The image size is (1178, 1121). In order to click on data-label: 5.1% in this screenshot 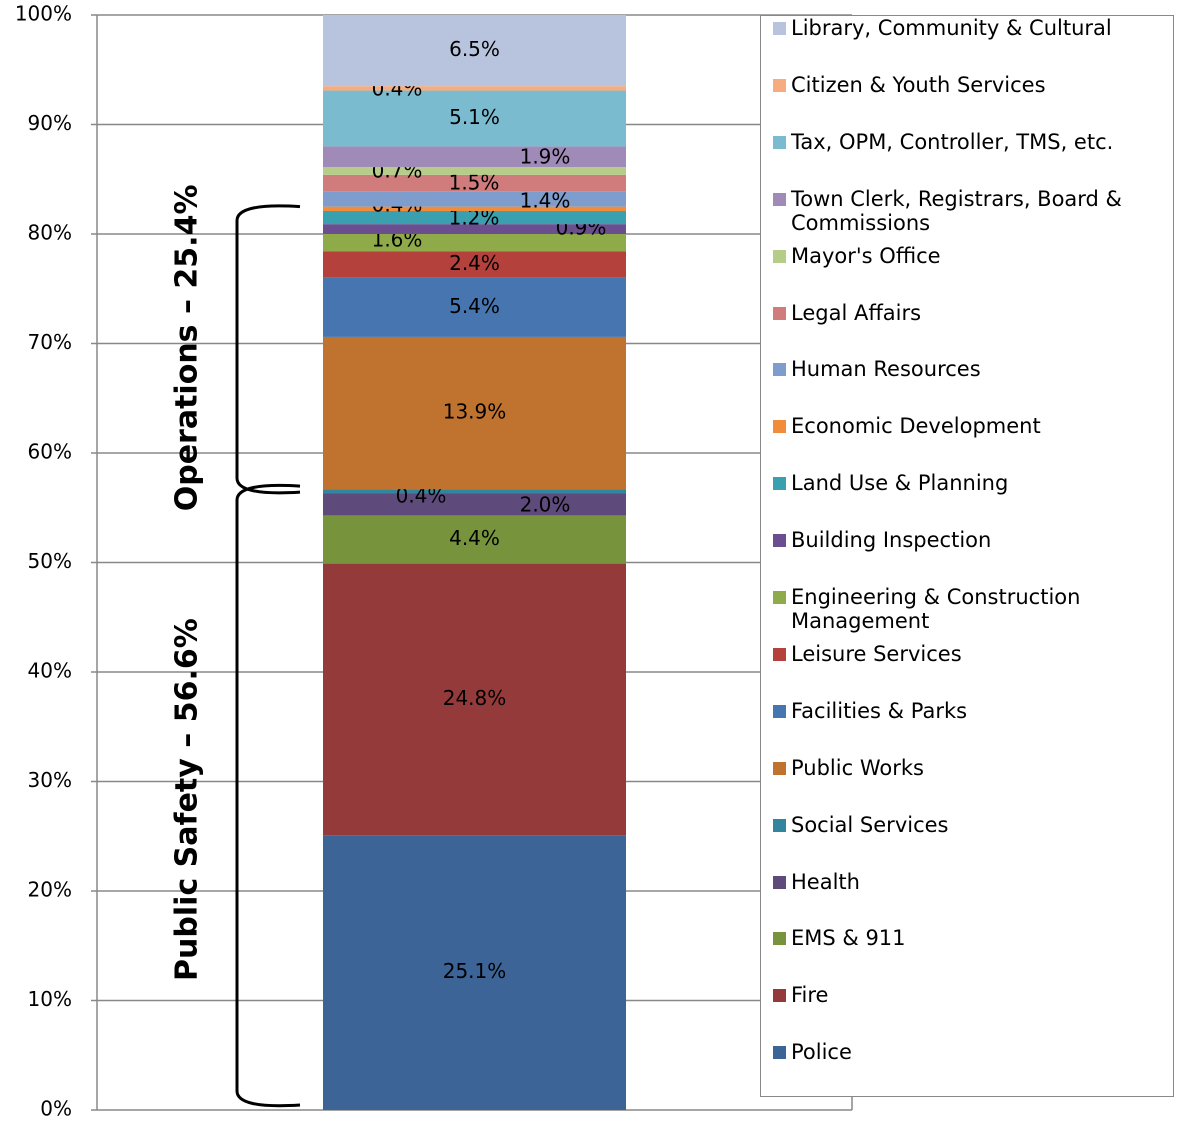, I will do `click(474, 117)`.